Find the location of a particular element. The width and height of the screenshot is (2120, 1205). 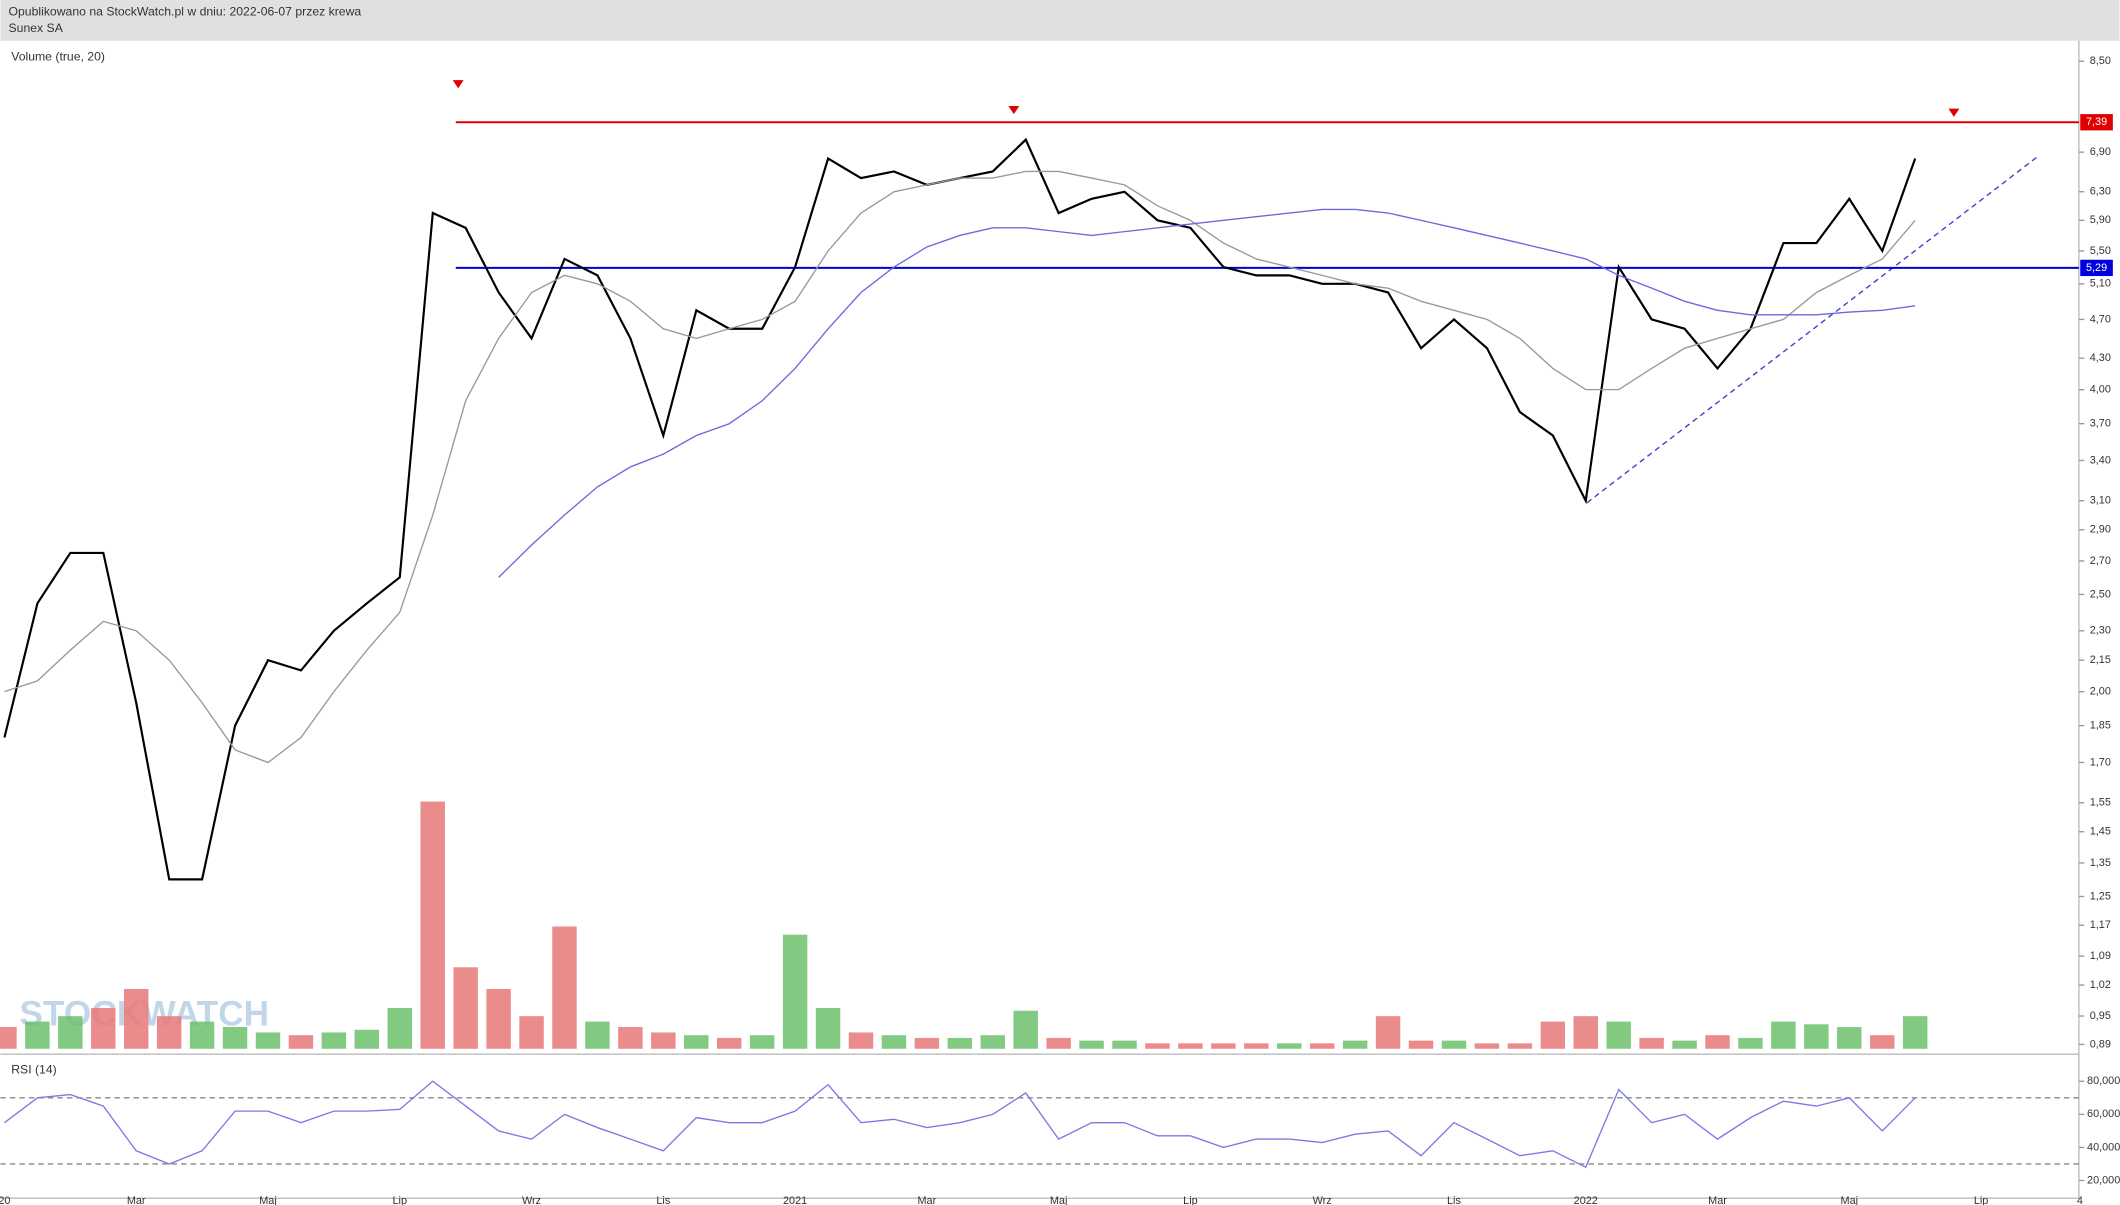

y-tick-label: 1,25 is located at coordinates (2100, 896).